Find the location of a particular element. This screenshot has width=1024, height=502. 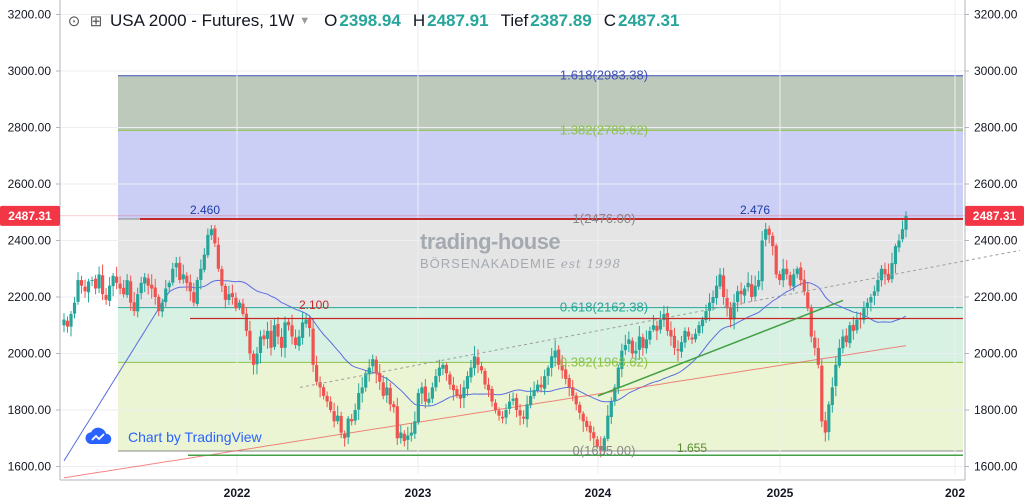

y-tick-label-left: 2200.00 is located at coordinates (30, 297).